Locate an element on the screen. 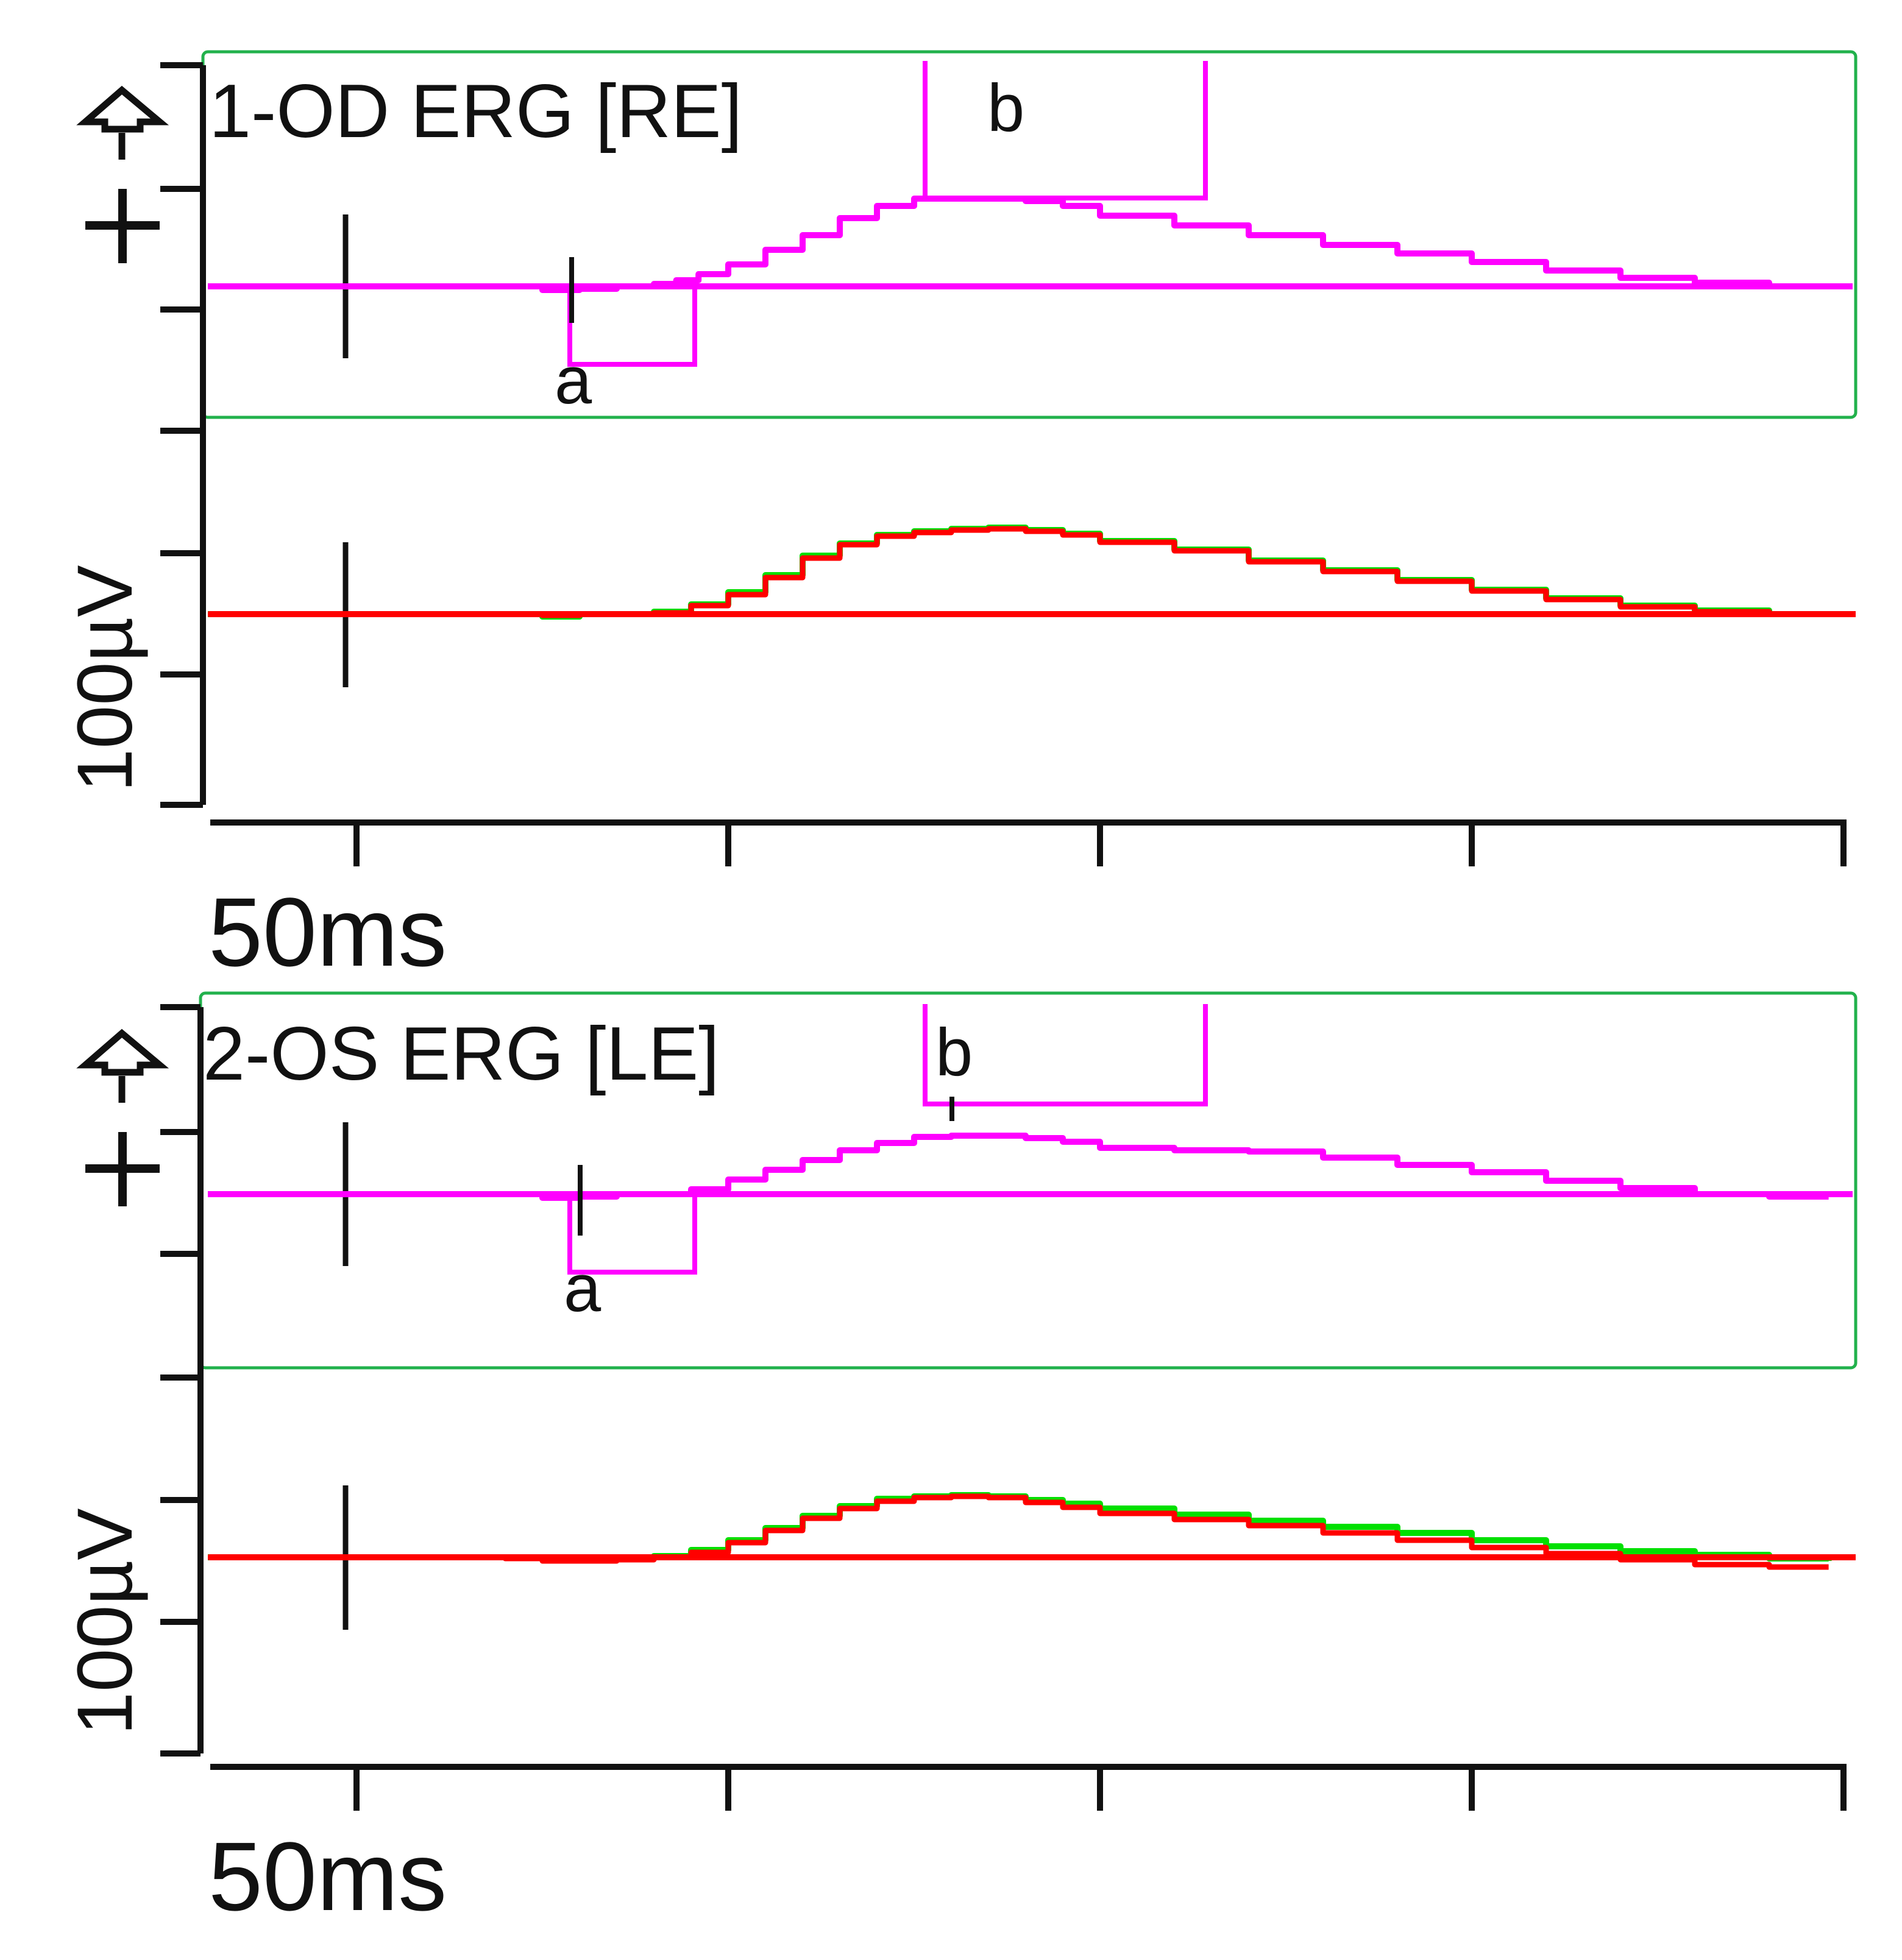 The height and width of the screenshot is (1960, 1902). panel-title: 1-OD ERG [RE] is located at coordinates (475, 111).